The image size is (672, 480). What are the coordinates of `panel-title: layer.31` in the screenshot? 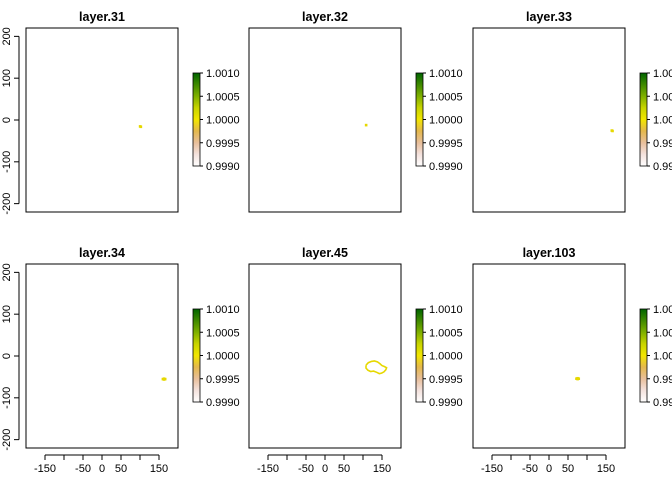 It's located at (102, 17).